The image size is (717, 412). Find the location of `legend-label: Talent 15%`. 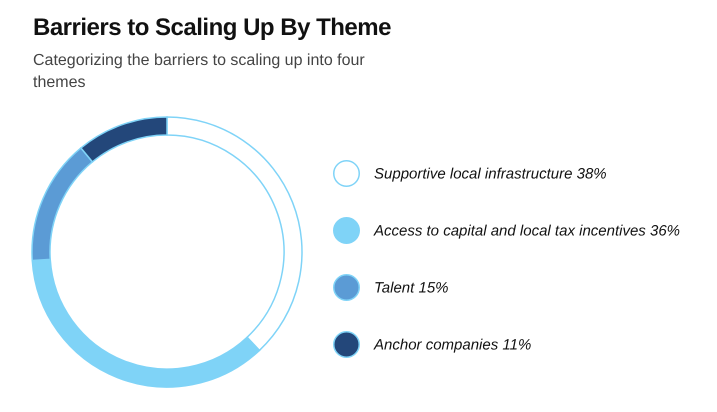

legend-label: Talent 15% is located at coordinates (411, 288).